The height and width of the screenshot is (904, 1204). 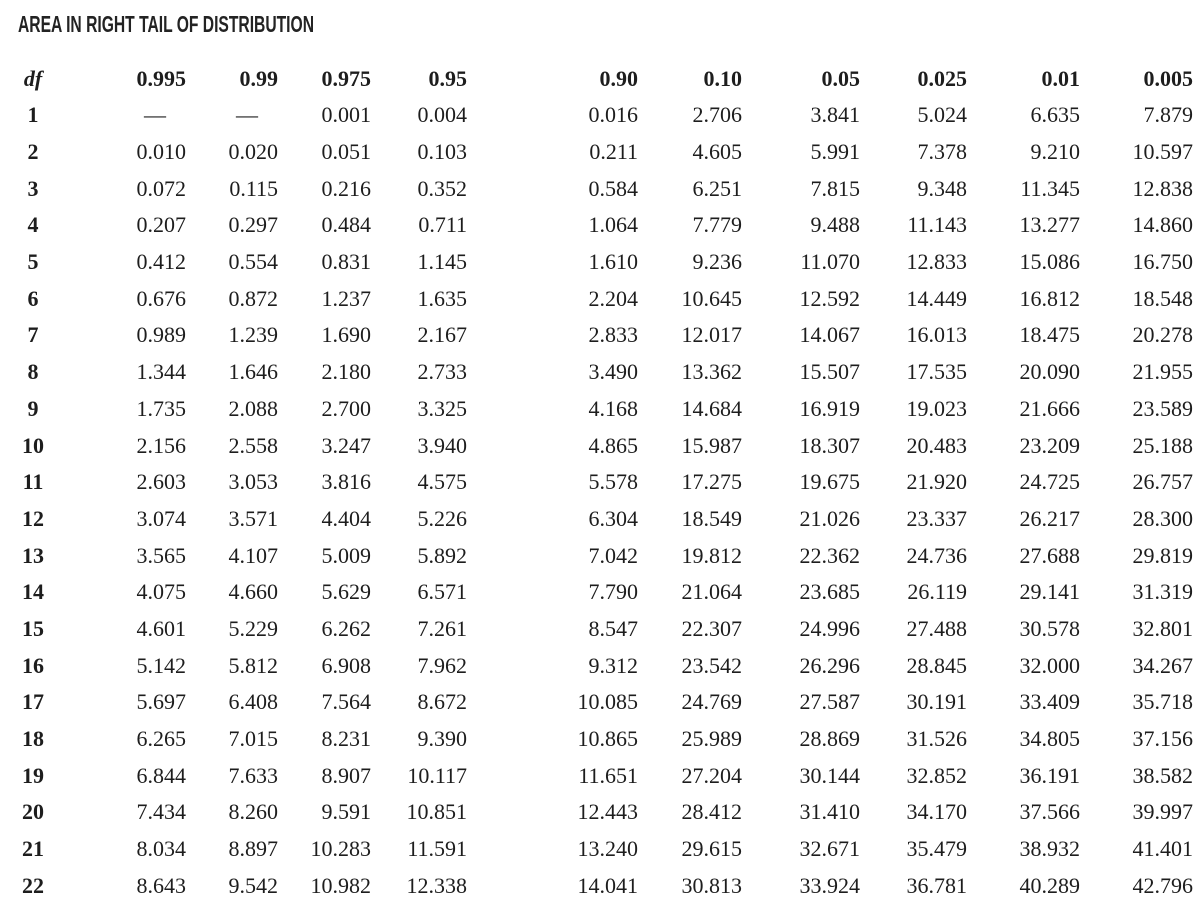 What do you see at coordinates (1050, 665) in the screenshot?
I see `critical-value-cell: 32.000` at bounding box center [1050, 665].